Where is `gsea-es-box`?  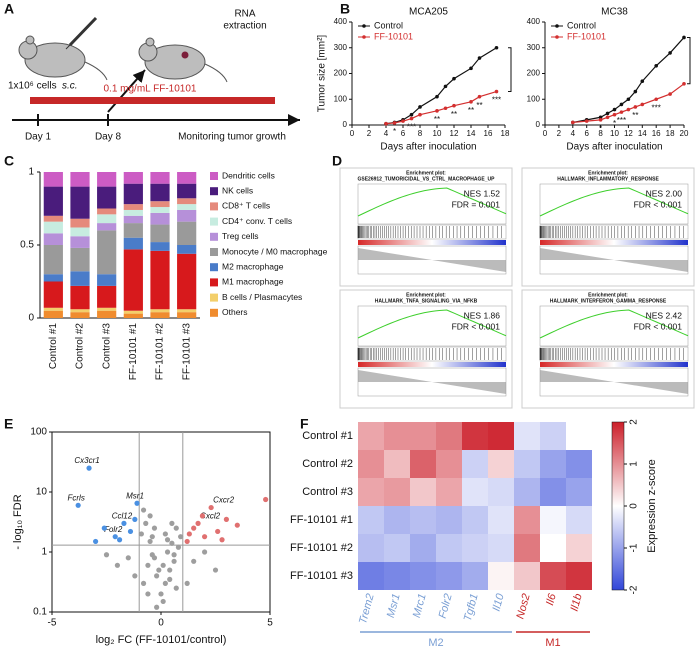
gsea-es-box is located at coordinates (614, 204).